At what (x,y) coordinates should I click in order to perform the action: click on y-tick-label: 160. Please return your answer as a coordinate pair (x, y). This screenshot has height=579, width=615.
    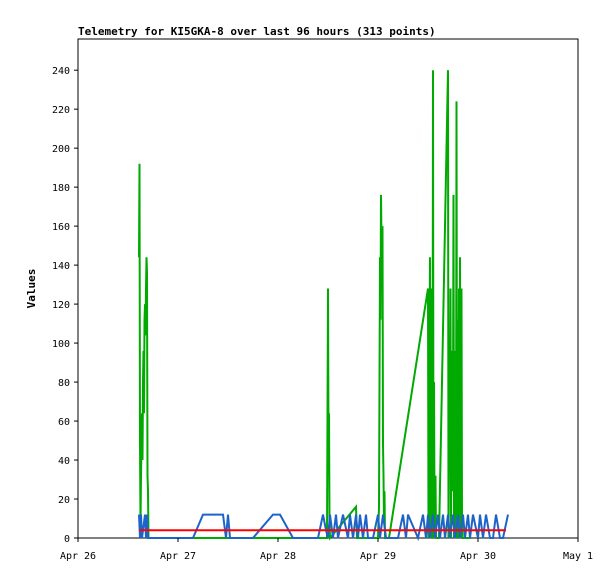
    Looking at the image, I should click on (61, 227).